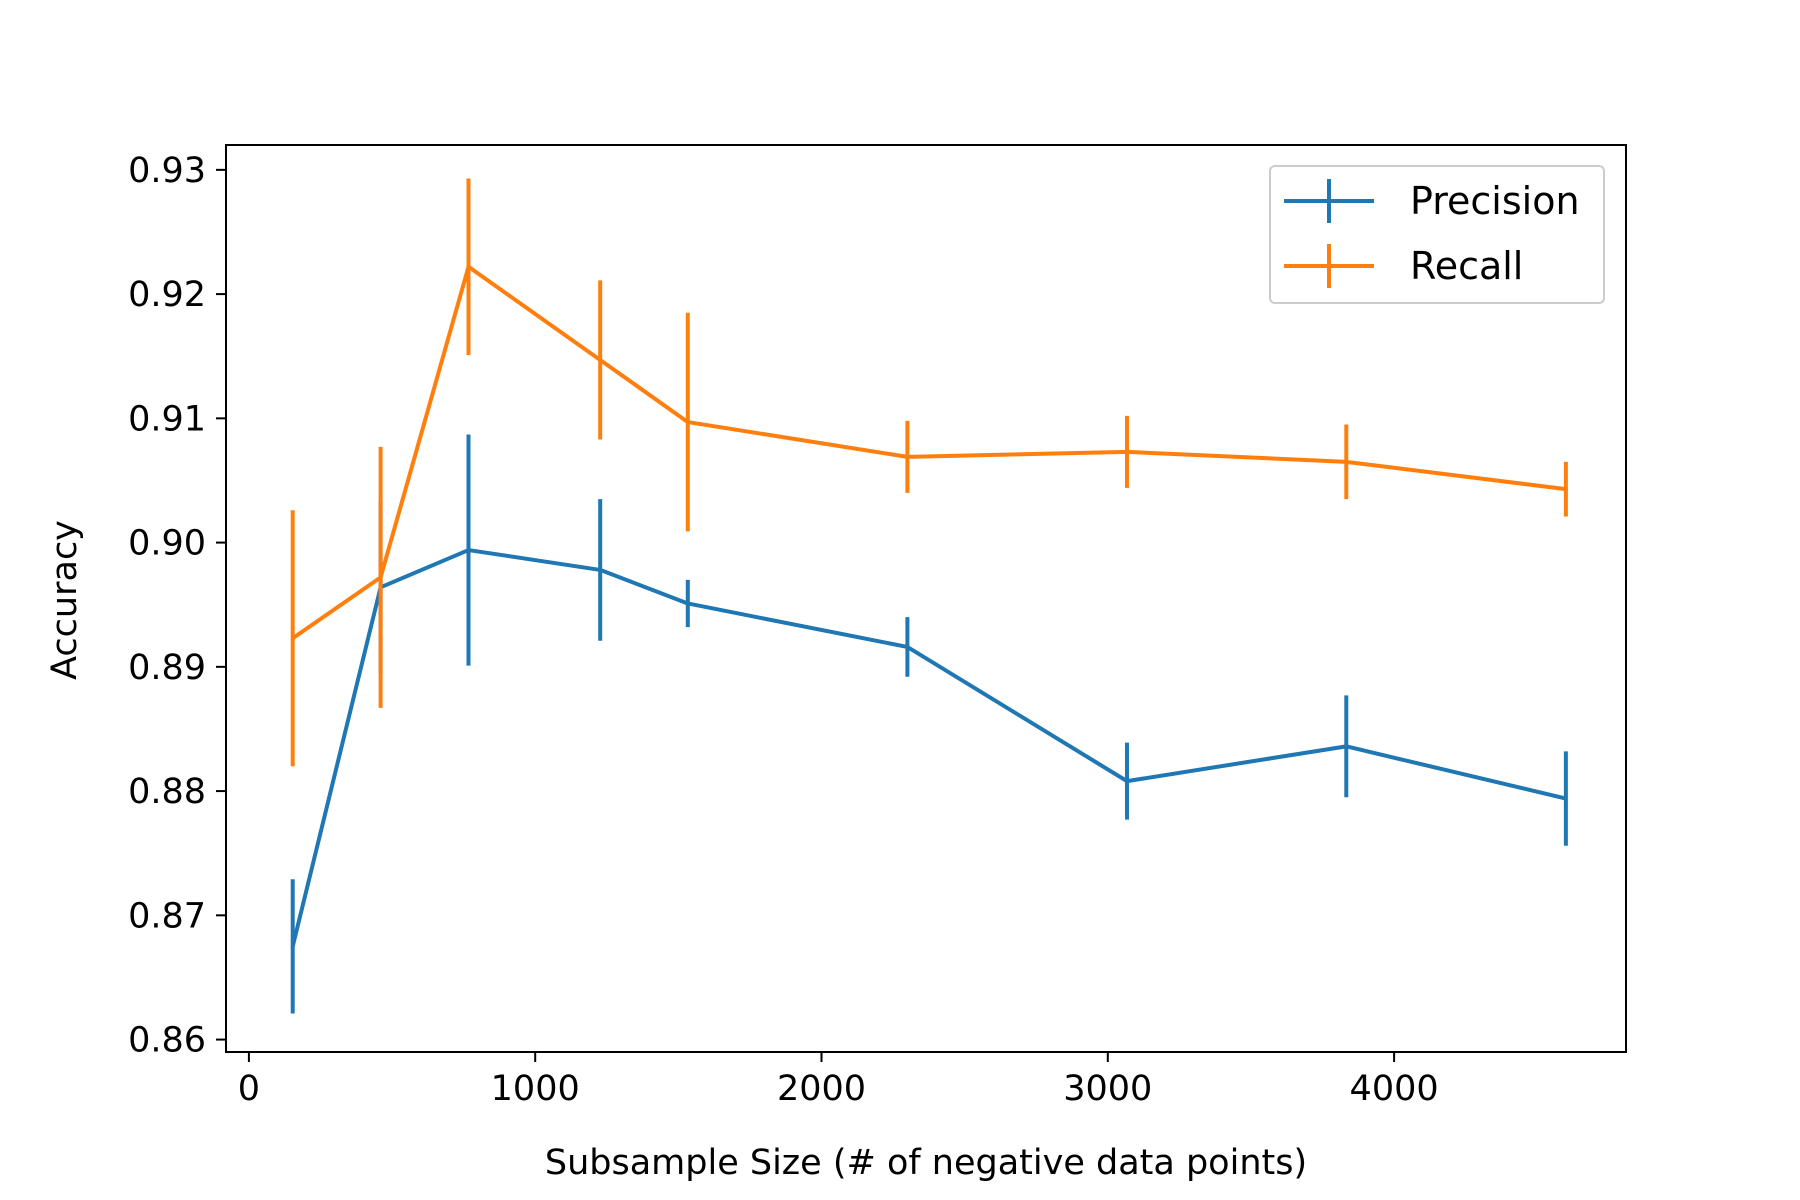 The width and height of the screenshot is (1800, 1200). I want to click on y-tick-label: 0.89, so click(167, 668).